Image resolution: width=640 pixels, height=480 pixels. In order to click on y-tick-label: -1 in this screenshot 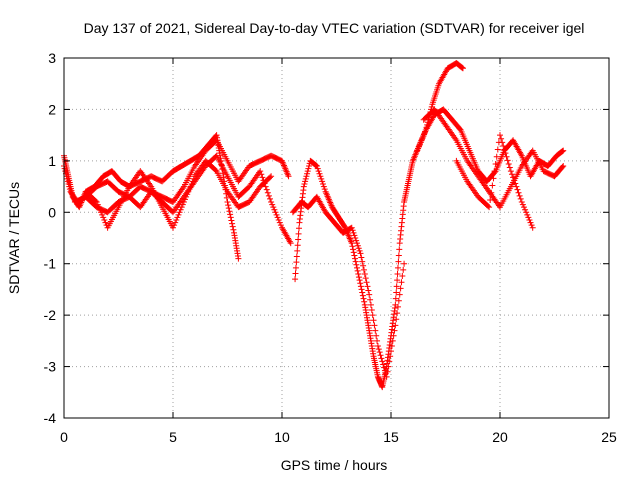, I will do `click(50, 264)`.